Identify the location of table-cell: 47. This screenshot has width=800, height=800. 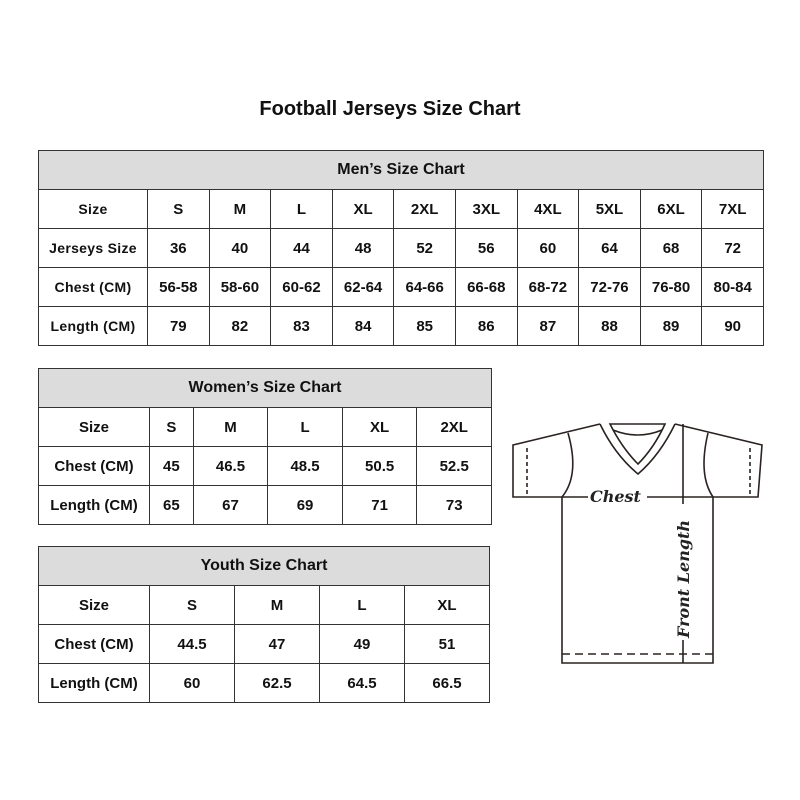
(277, 644).